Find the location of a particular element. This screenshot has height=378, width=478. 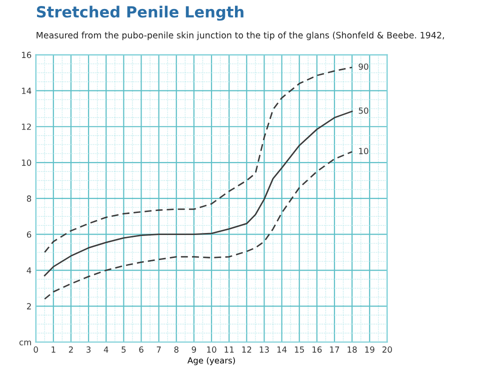

x-tick-label: 16 is located at coordinates (317, 349).